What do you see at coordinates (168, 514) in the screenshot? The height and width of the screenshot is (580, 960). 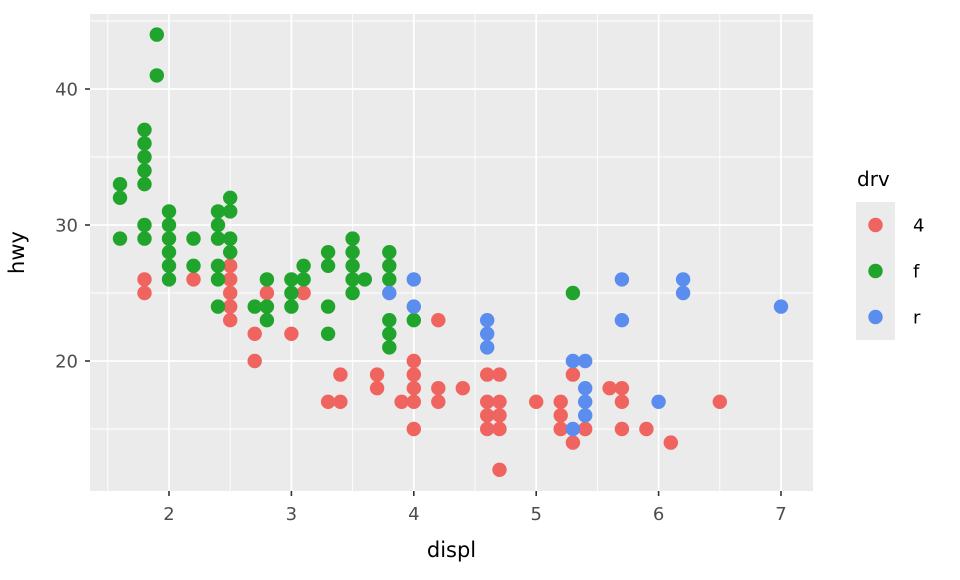 I see `x-tick-label: 2` at bounding box center [168, 514].